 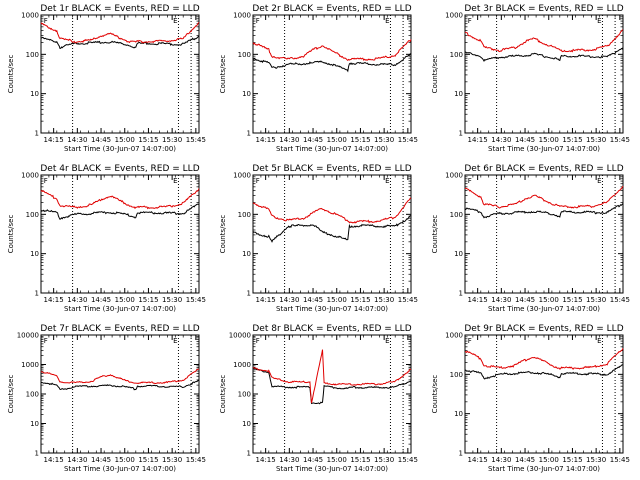 What do you see at coordinates (119, 9) in the screenshot?
I see `panel-title: Det 1r BLACK = Events, RED = LLD` at bounding box center [119, 9].